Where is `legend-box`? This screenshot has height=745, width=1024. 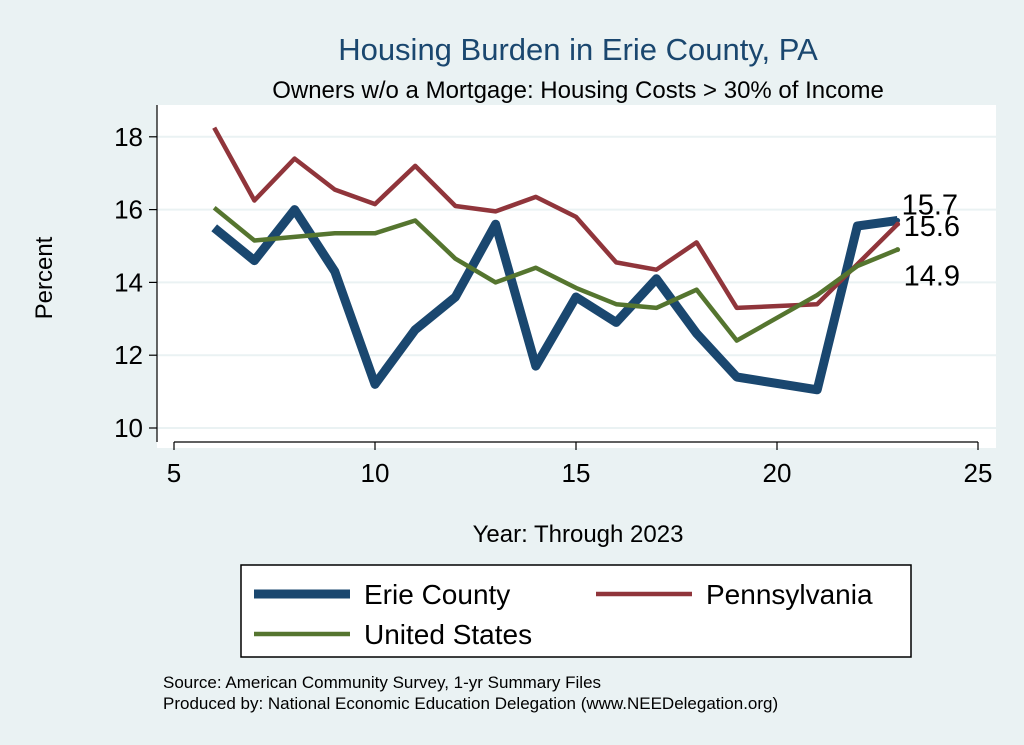 legend-box is located at coordinates (576, 611).